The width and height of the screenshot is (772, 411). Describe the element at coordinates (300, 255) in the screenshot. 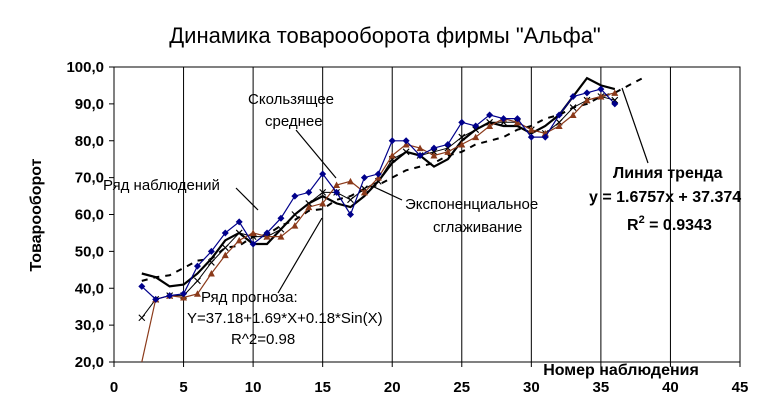

I see `forecast-arrow` at that location.